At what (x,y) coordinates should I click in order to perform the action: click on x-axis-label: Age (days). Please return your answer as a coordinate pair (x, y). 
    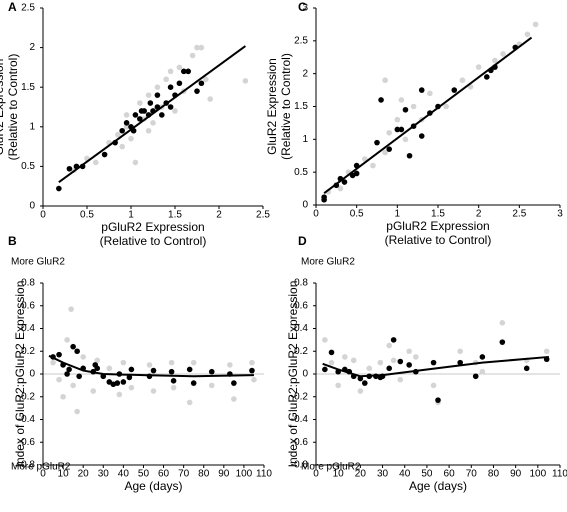
    Looking at the image, I should click on (438, 486).